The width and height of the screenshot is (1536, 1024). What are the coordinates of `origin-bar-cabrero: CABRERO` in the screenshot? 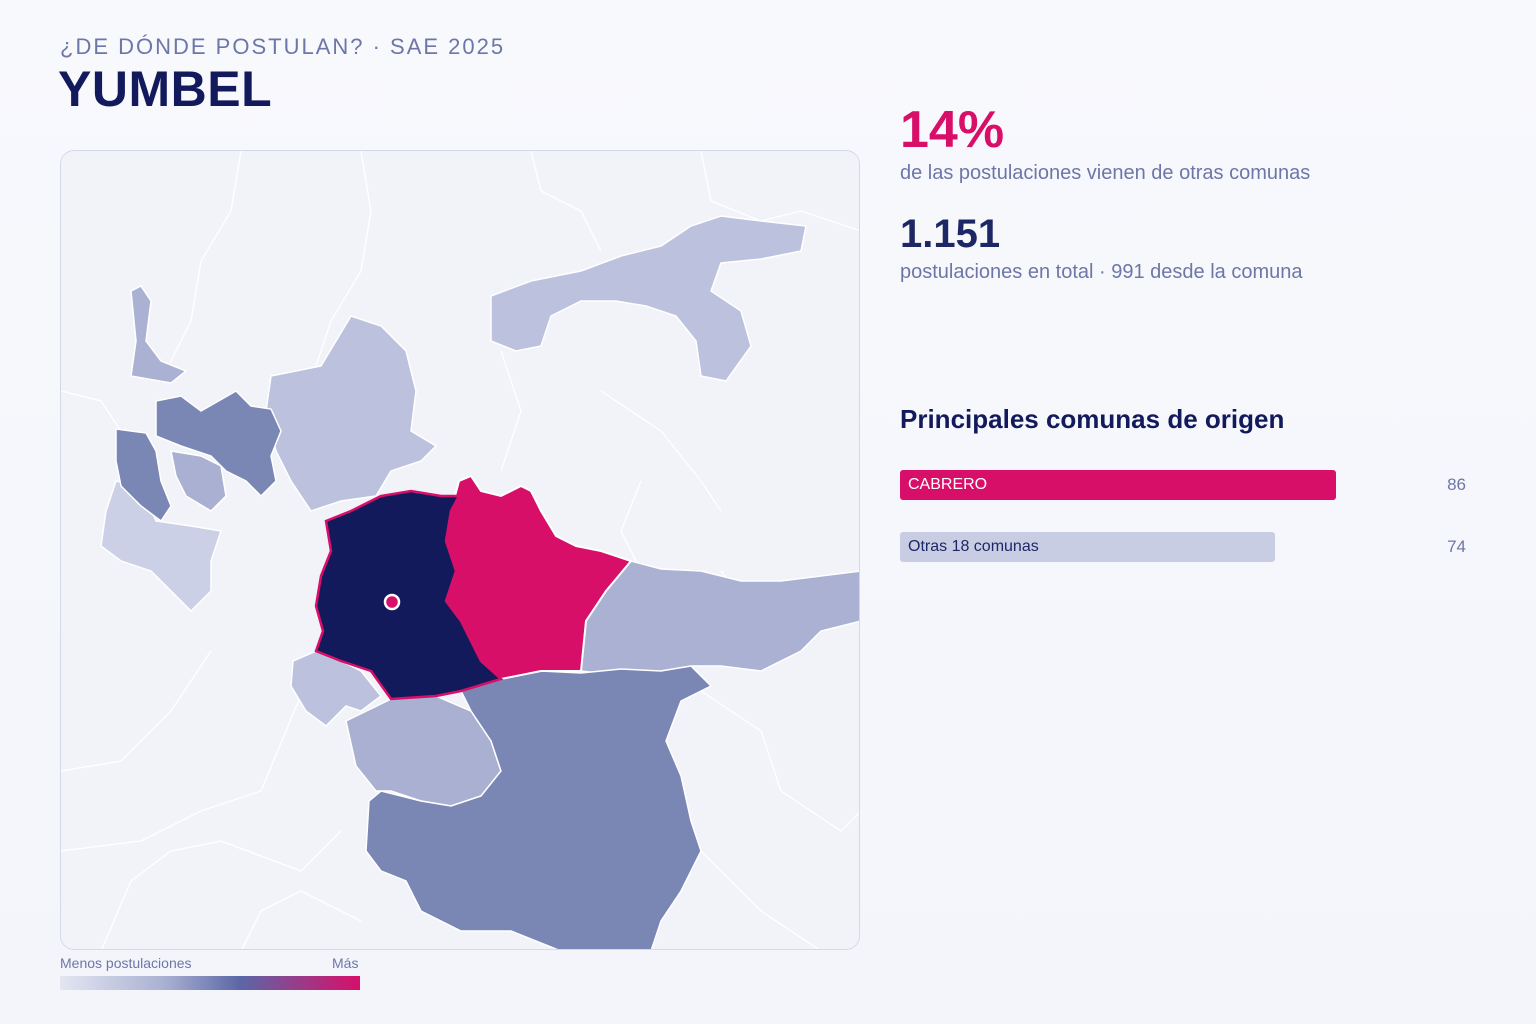 It's located at (1118, 485).